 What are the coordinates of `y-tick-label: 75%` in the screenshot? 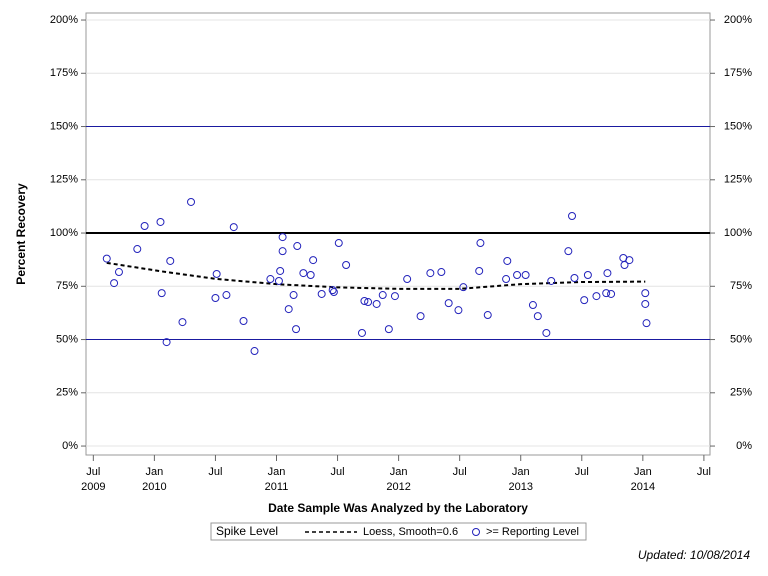 It's located at (67, 286).